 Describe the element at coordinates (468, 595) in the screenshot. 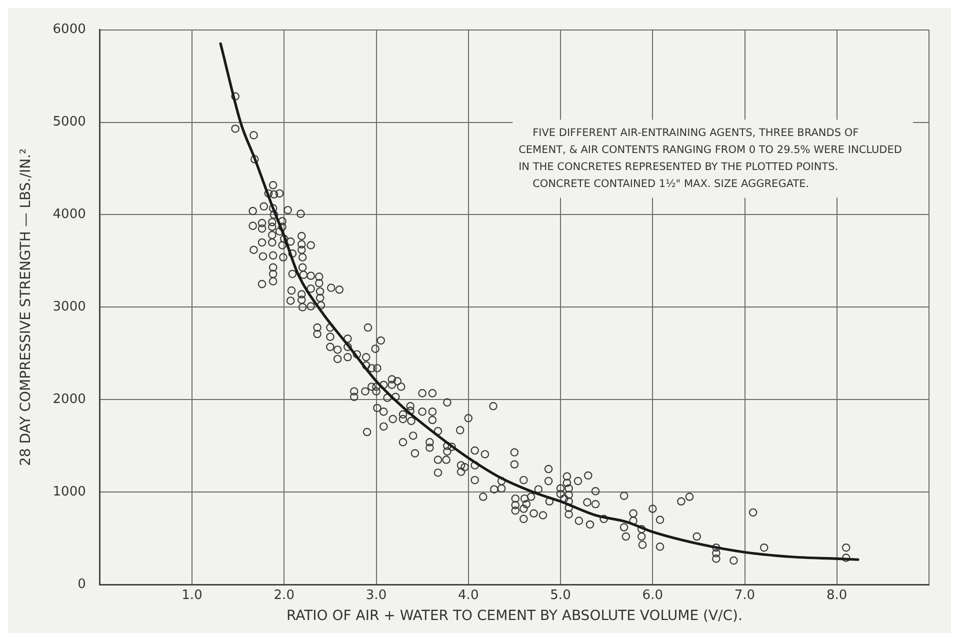

I see `x-tick-label: 4.0` at that location.